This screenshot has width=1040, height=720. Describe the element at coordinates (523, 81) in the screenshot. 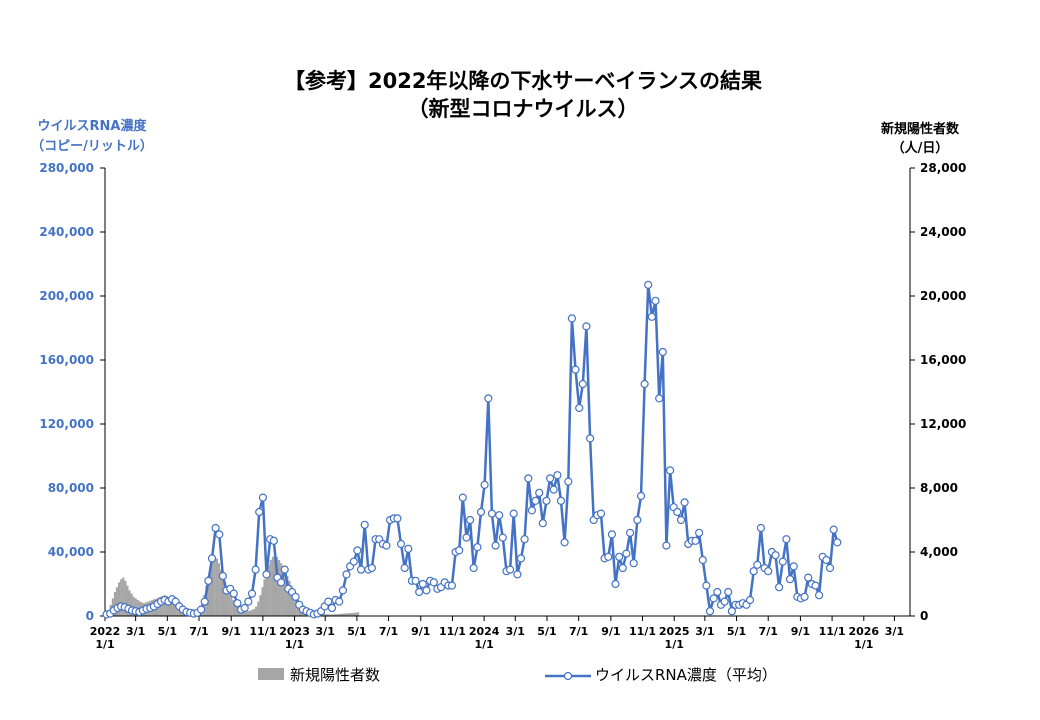

I see `chart-title-line1: 【参考】2022年以降の下水サーベイランスの結果` at that location.